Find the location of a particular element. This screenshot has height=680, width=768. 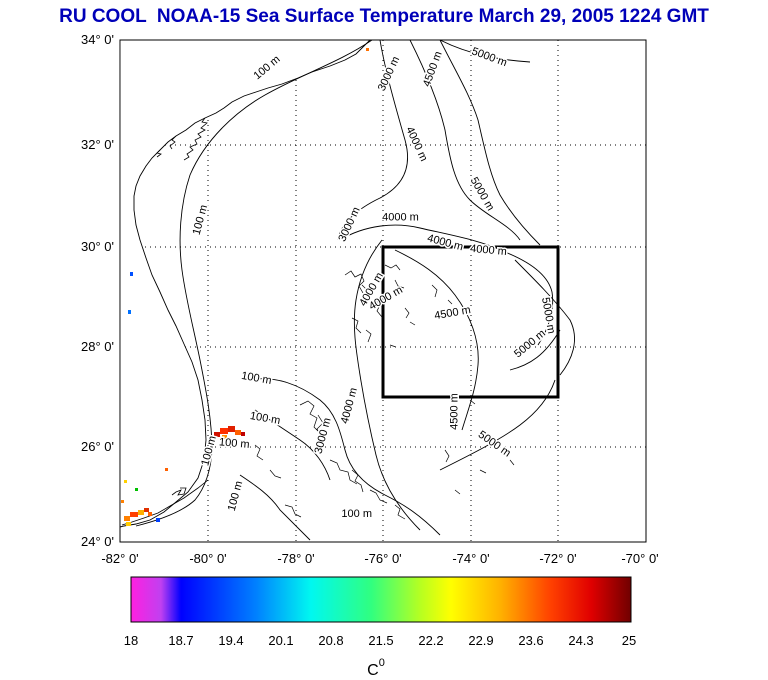

colorbar-tick: 20.1 is located at coordinates (280, 640).